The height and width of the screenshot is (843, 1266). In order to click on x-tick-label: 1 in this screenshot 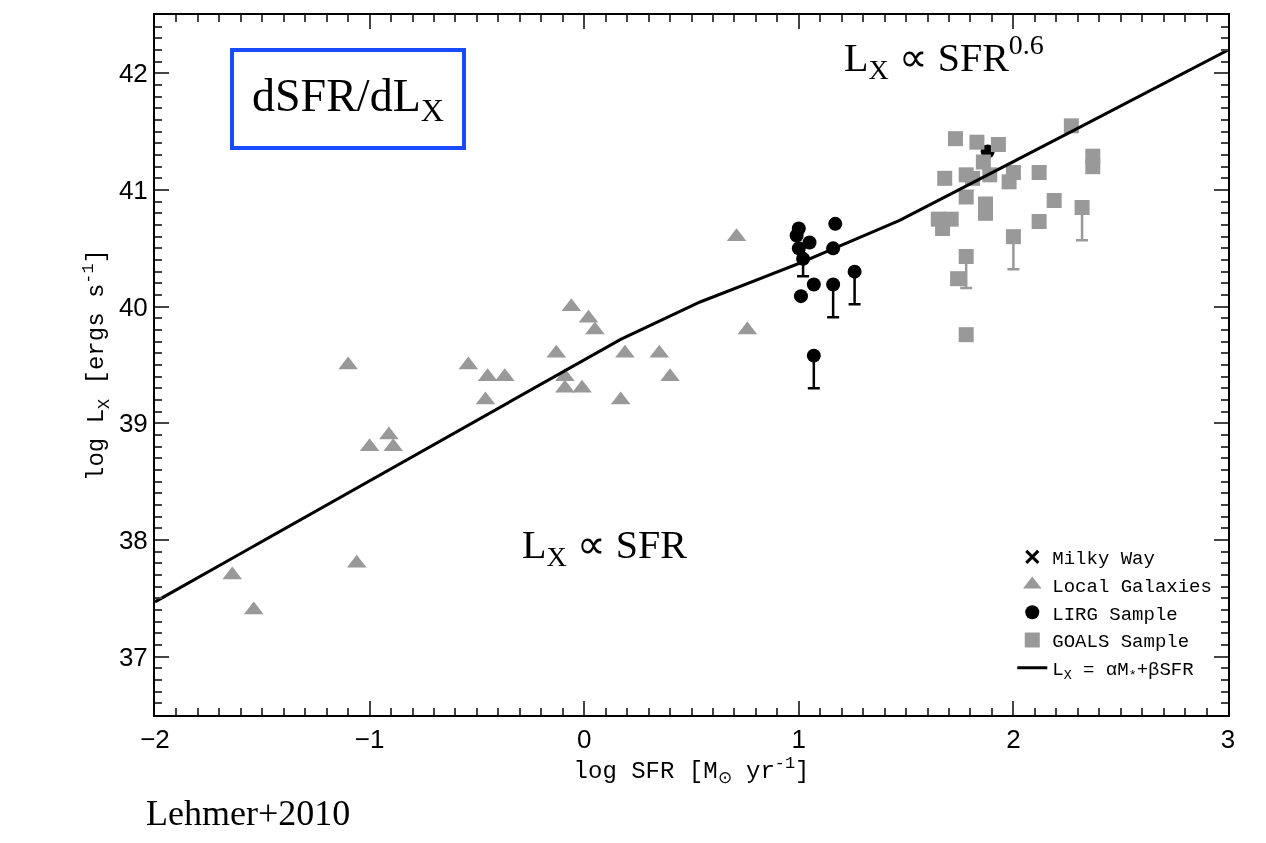, I will do `click(799, 739)`.